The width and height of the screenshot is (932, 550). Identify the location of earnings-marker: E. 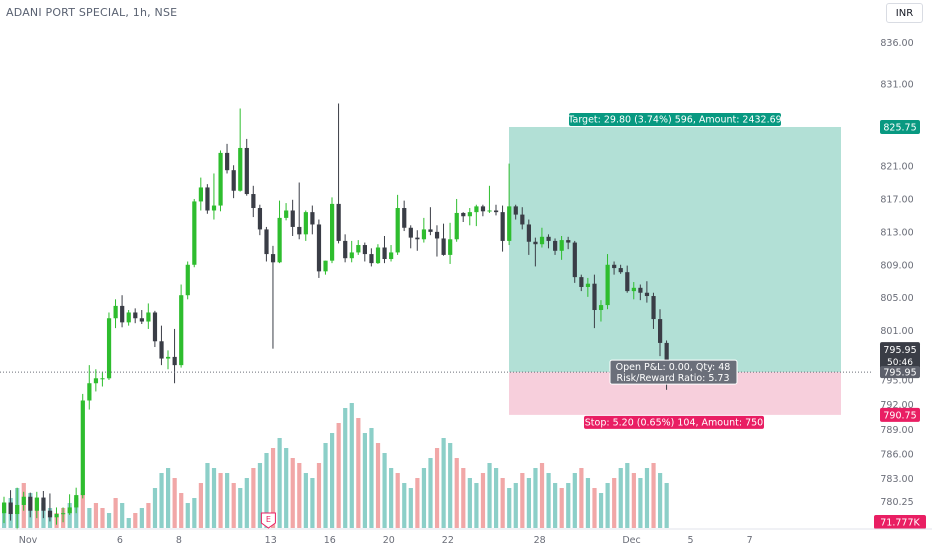
(268, 520).